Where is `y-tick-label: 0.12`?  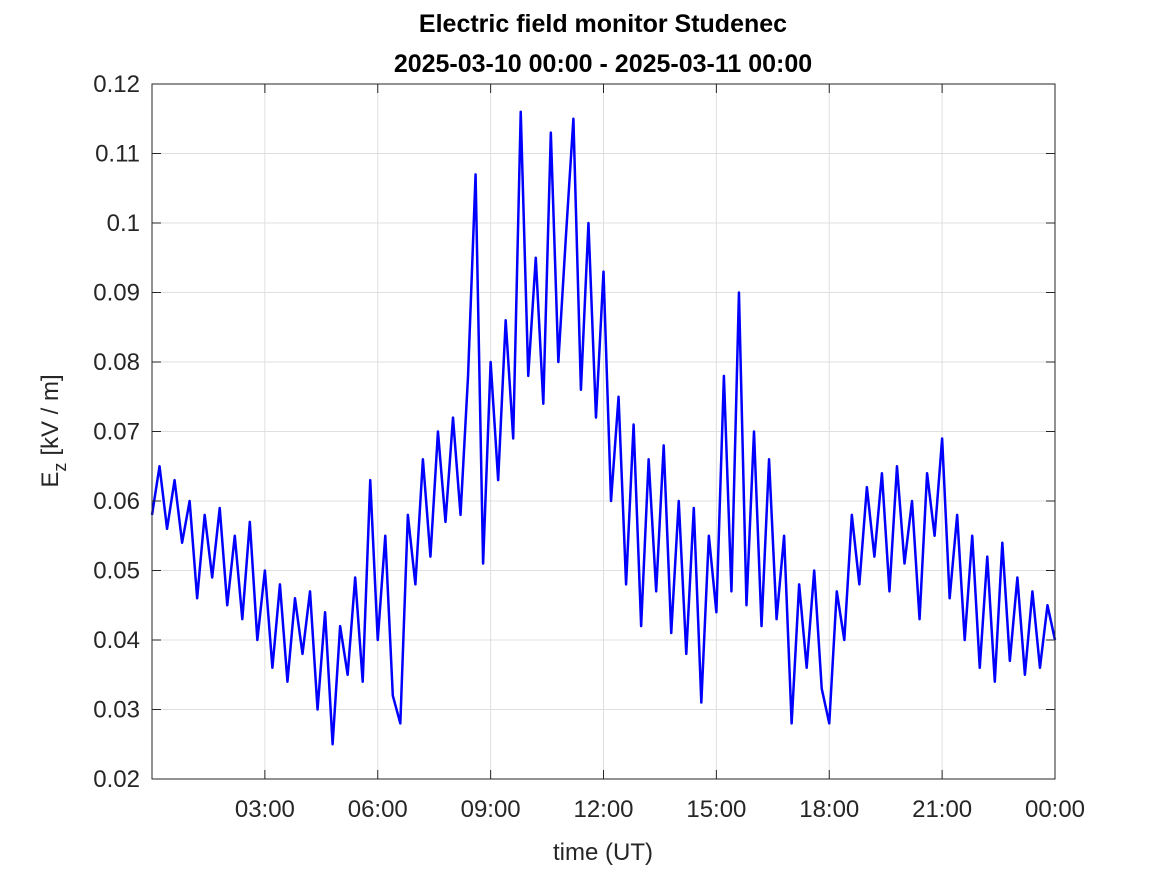 y-tick-label: 0.12 is located at coordinates (116, 84).